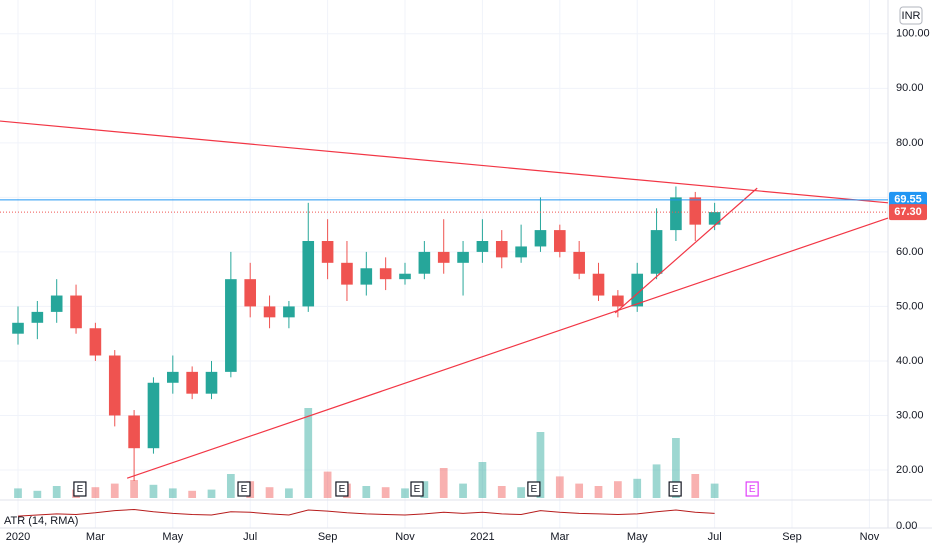 The image size is (932, 550). I want to click on atr-label: ATR (14, RMA), so click(41, 521).